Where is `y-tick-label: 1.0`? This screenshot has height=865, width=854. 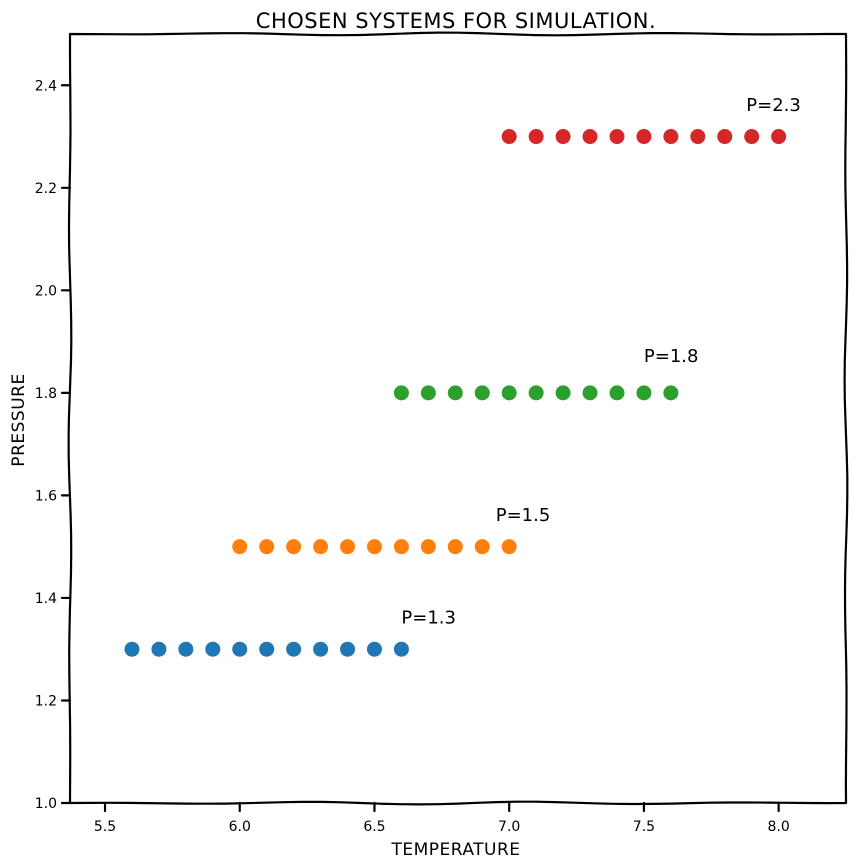
y-tick-label: 1.0 is located at coordinates (46, 804).